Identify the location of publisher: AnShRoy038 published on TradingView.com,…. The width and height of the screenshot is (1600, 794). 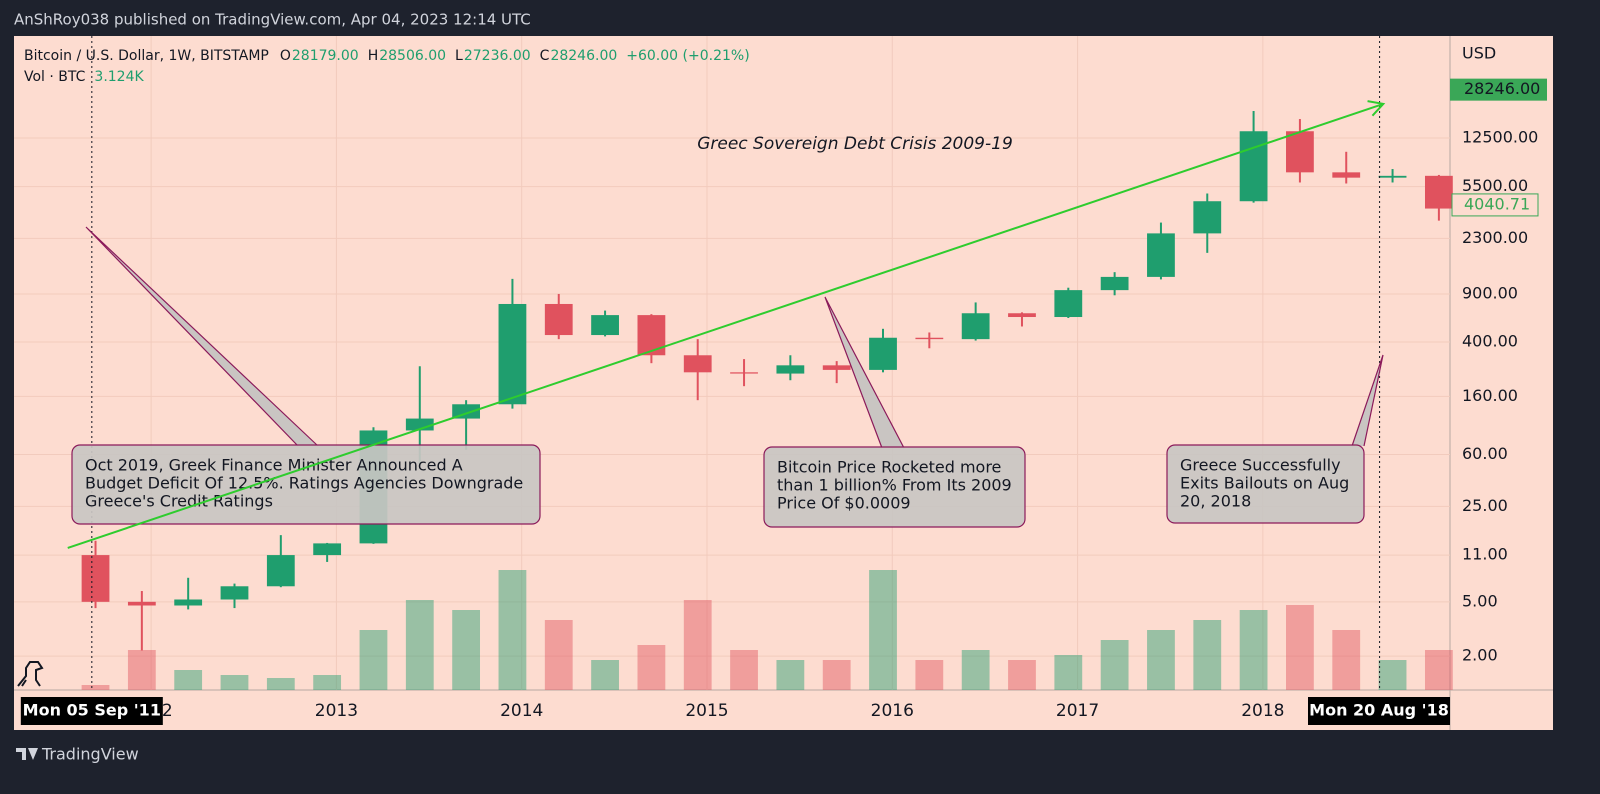
(272, 20).